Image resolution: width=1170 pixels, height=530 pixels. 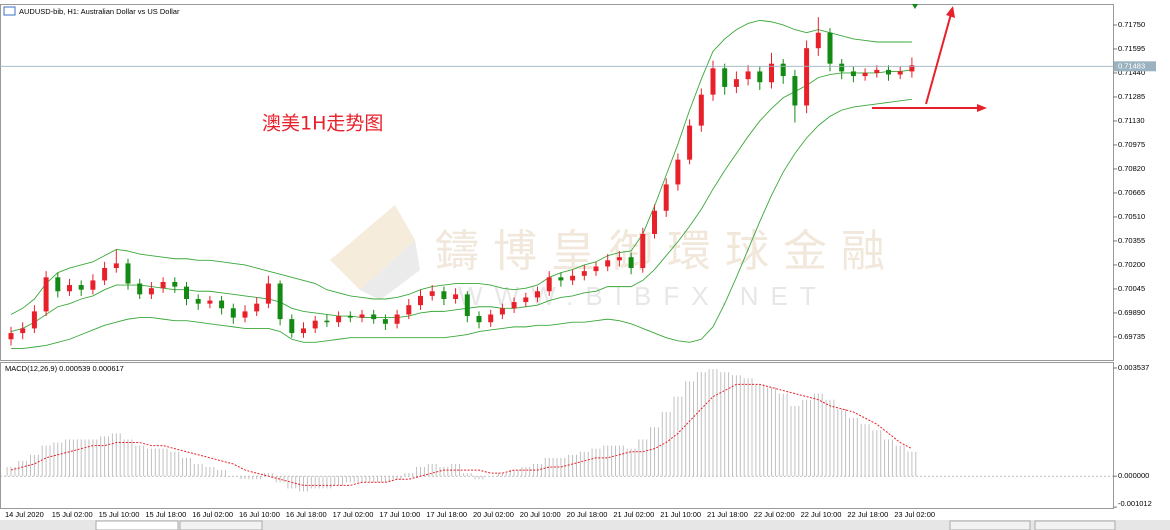 I want to click on tab-bar-bg, so click(x=585, y=525).